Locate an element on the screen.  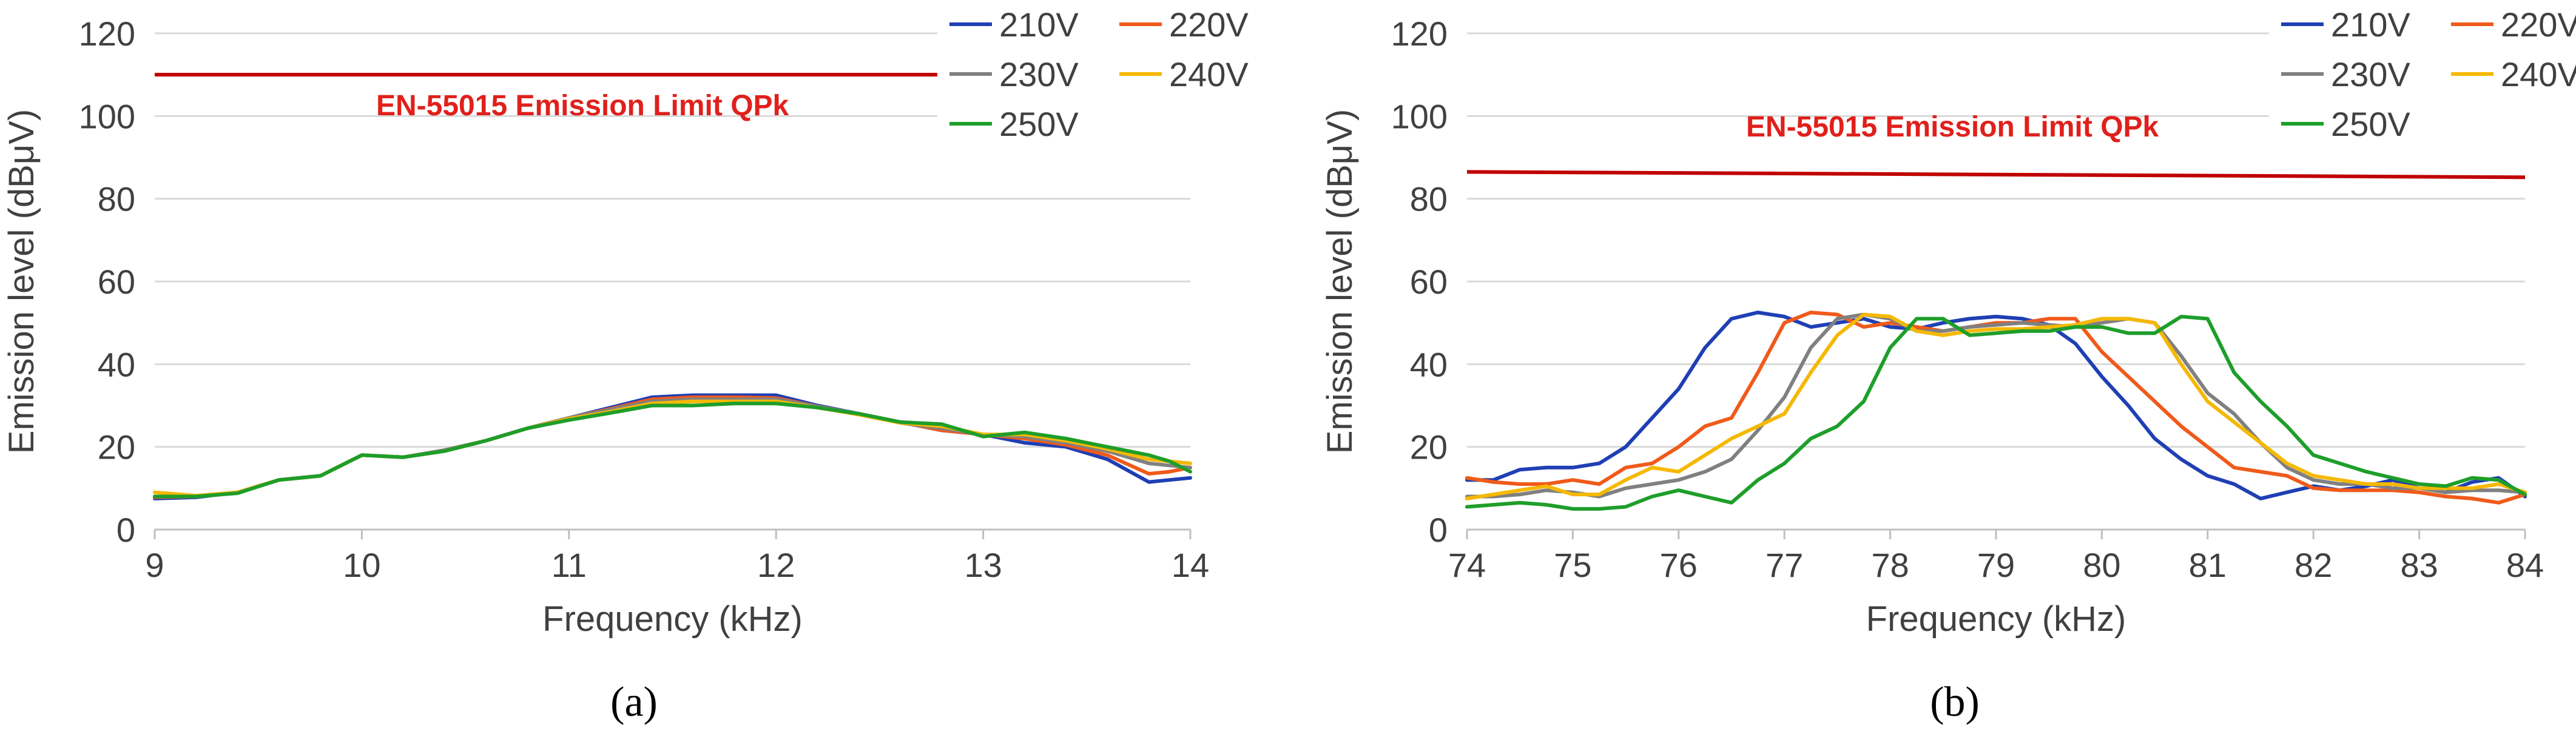
x-tick-label: 81 is located at coordinates (2208, 565).